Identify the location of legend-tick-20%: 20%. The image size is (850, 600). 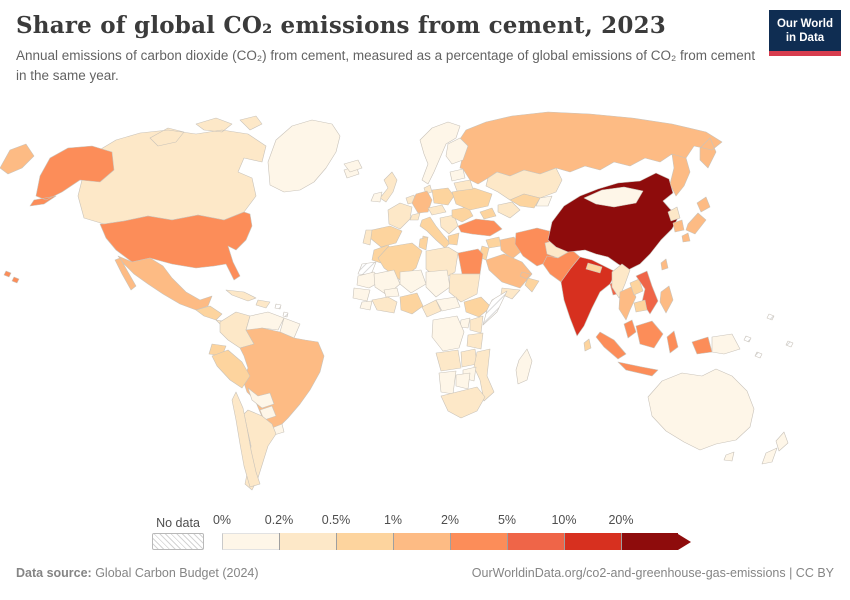
(621, 520).